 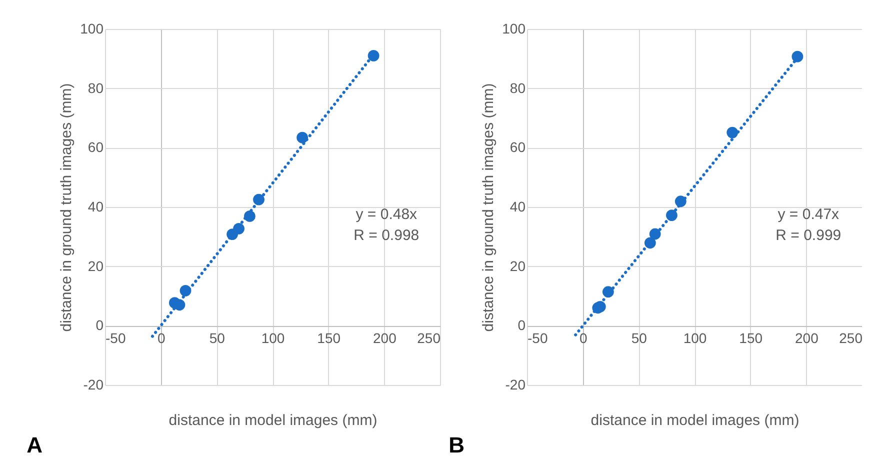 What do you see at coordinates (387, 215) in the screenshot?
I see `annotation: y = 0.48x` at bounding box center [387, 215].